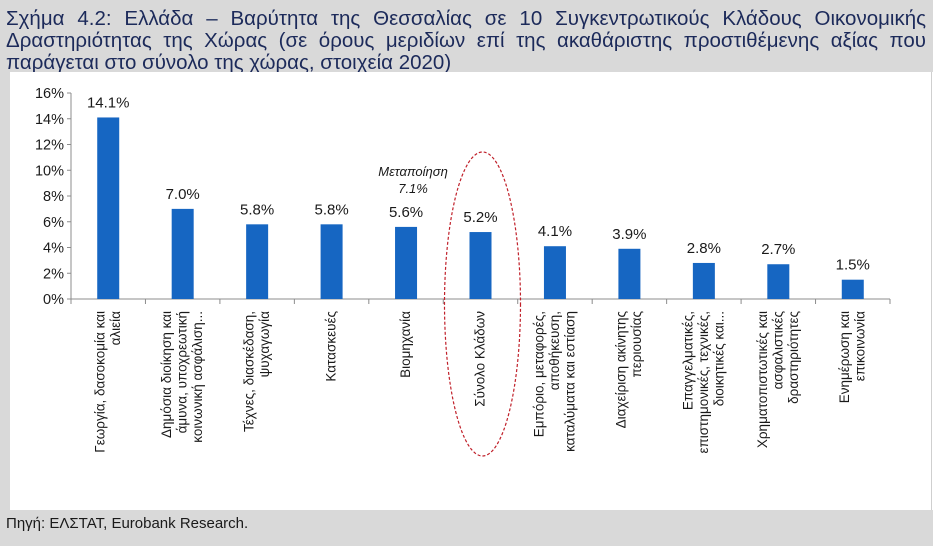  I want to click on bar-value-label: 1.5%, so click(853, 265).